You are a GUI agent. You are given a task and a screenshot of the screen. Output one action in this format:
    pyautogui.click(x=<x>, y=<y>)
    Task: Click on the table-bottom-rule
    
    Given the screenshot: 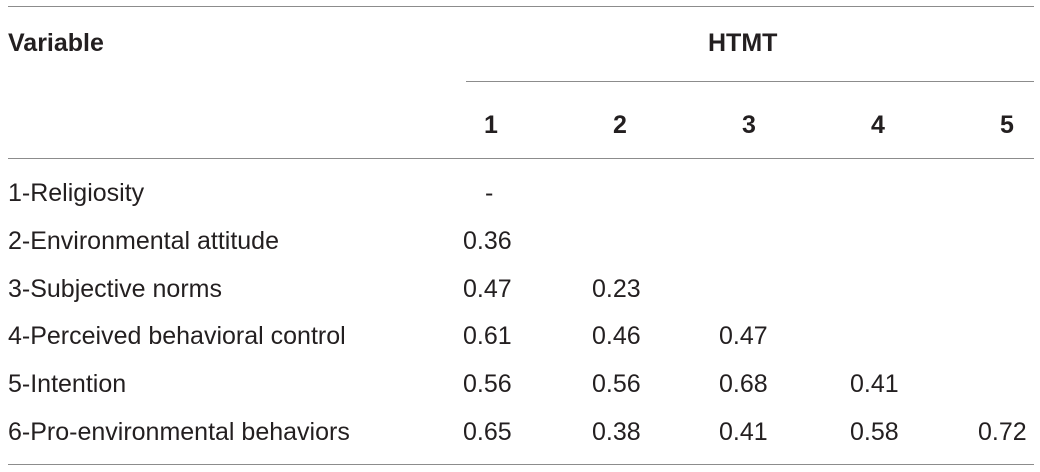 What is the action you would take?
    pyautogui.click(x=521, y=464)
    